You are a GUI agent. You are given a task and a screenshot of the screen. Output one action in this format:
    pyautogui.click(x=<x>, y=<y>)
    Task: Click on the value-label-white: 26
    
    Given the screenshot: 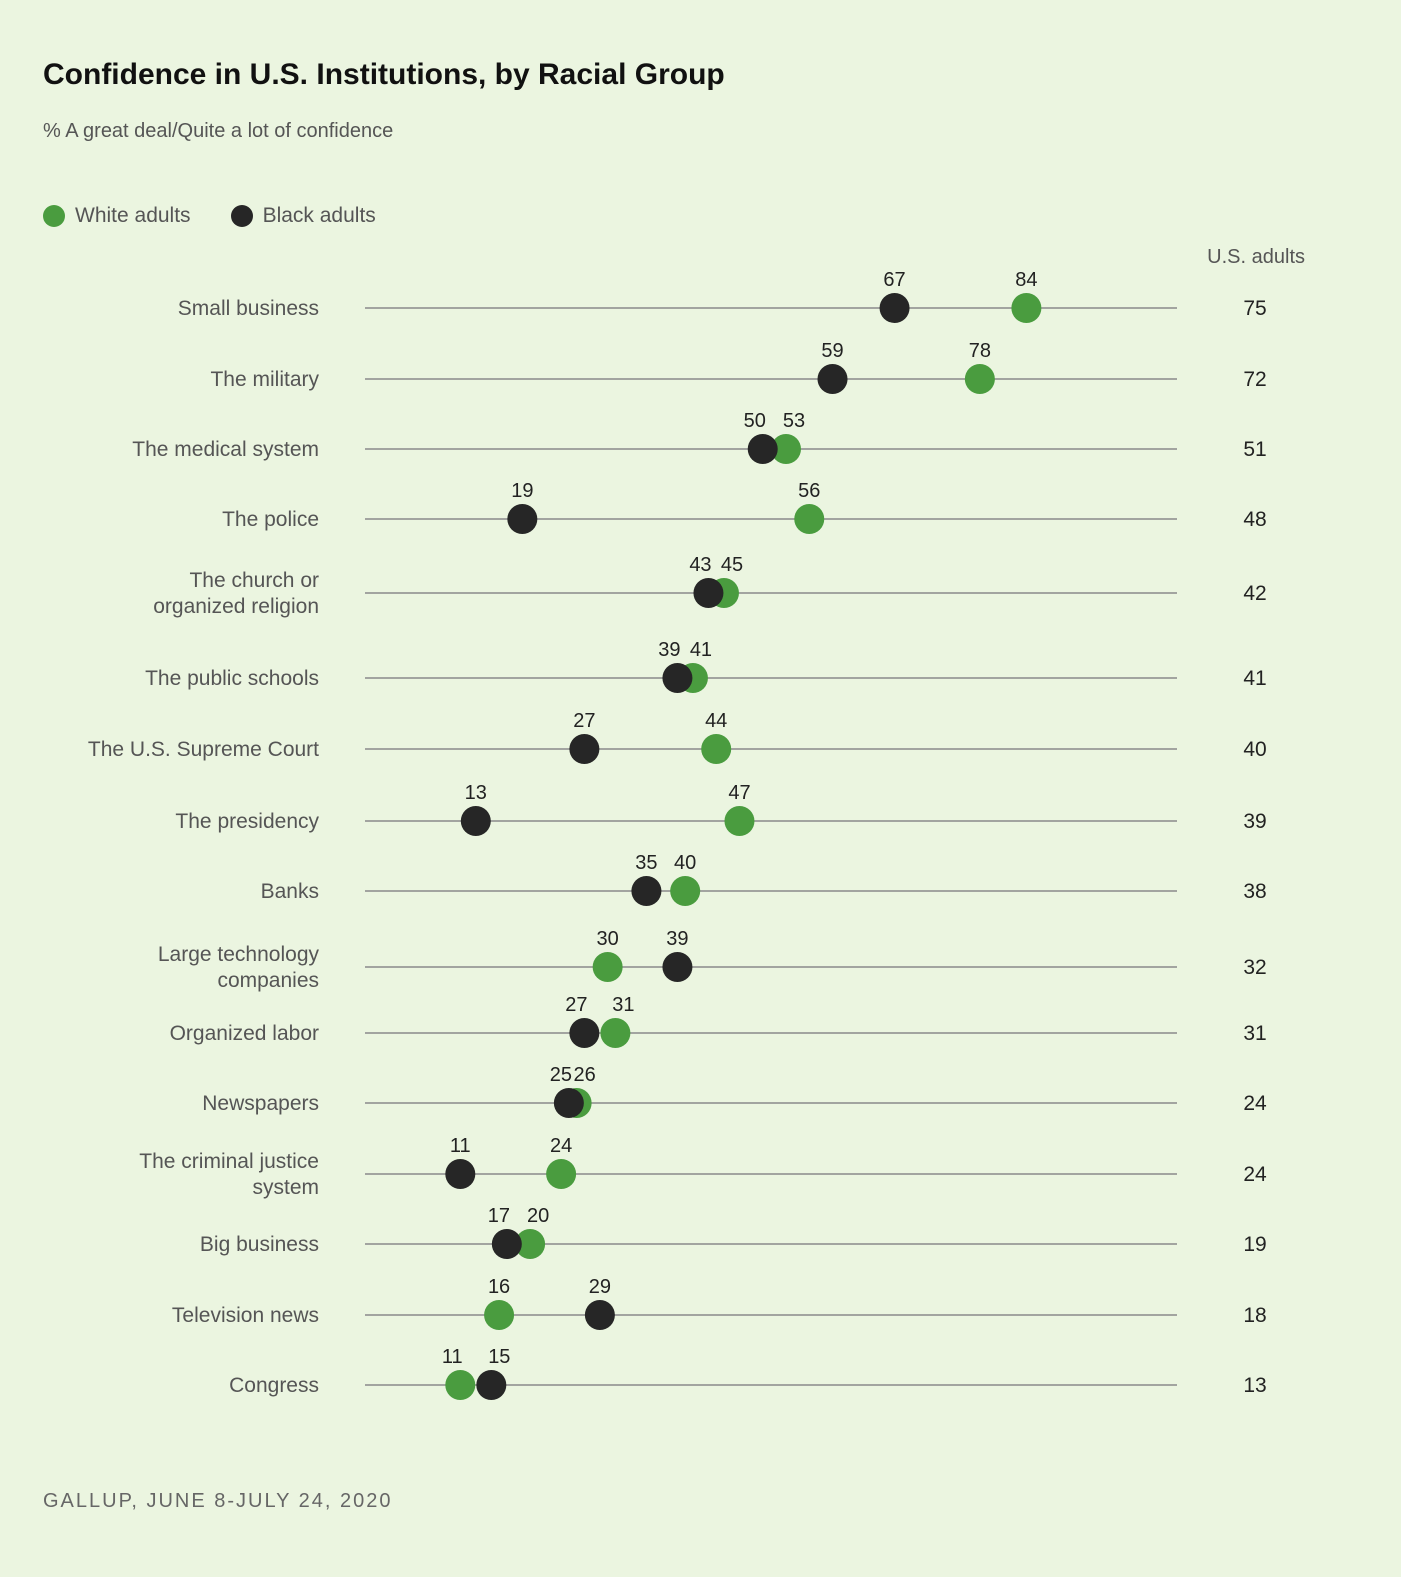 What is the action you would take?
    pyautogui.click(x=584, y=1075)
    